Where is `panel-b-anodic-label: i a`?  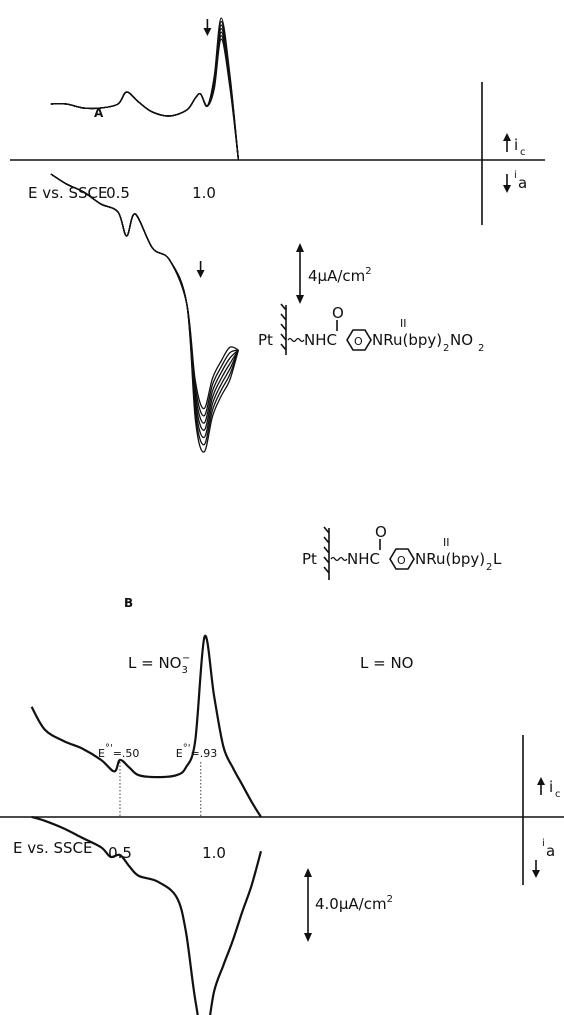 panel-b-anodic-label: i a is located at coordinates (543, 858).